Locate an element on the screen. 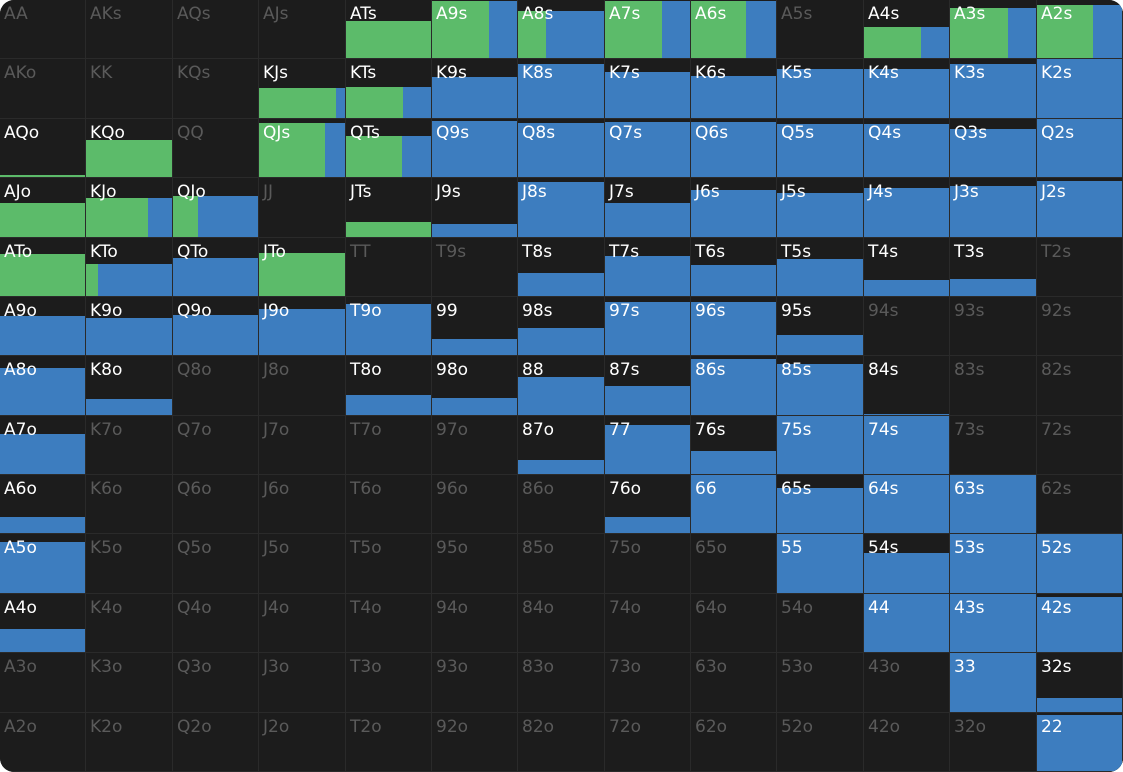  hand-cell: KJo is located at coordinates (129, 208).